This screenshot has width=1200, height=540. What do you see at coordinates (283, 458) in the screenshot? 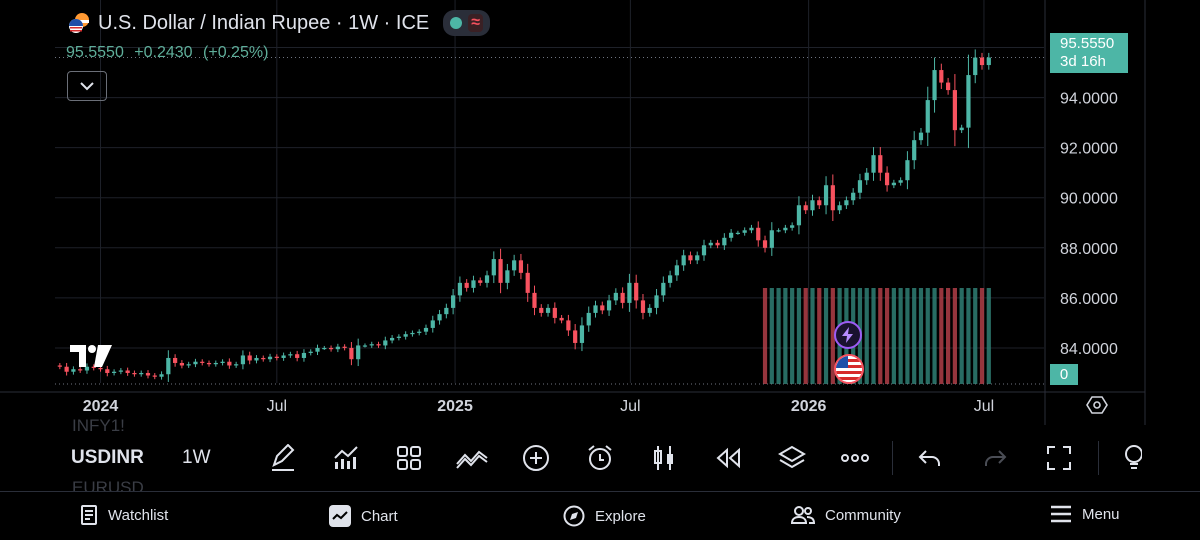
I see `draw-button` at bounding box center [283, 458].